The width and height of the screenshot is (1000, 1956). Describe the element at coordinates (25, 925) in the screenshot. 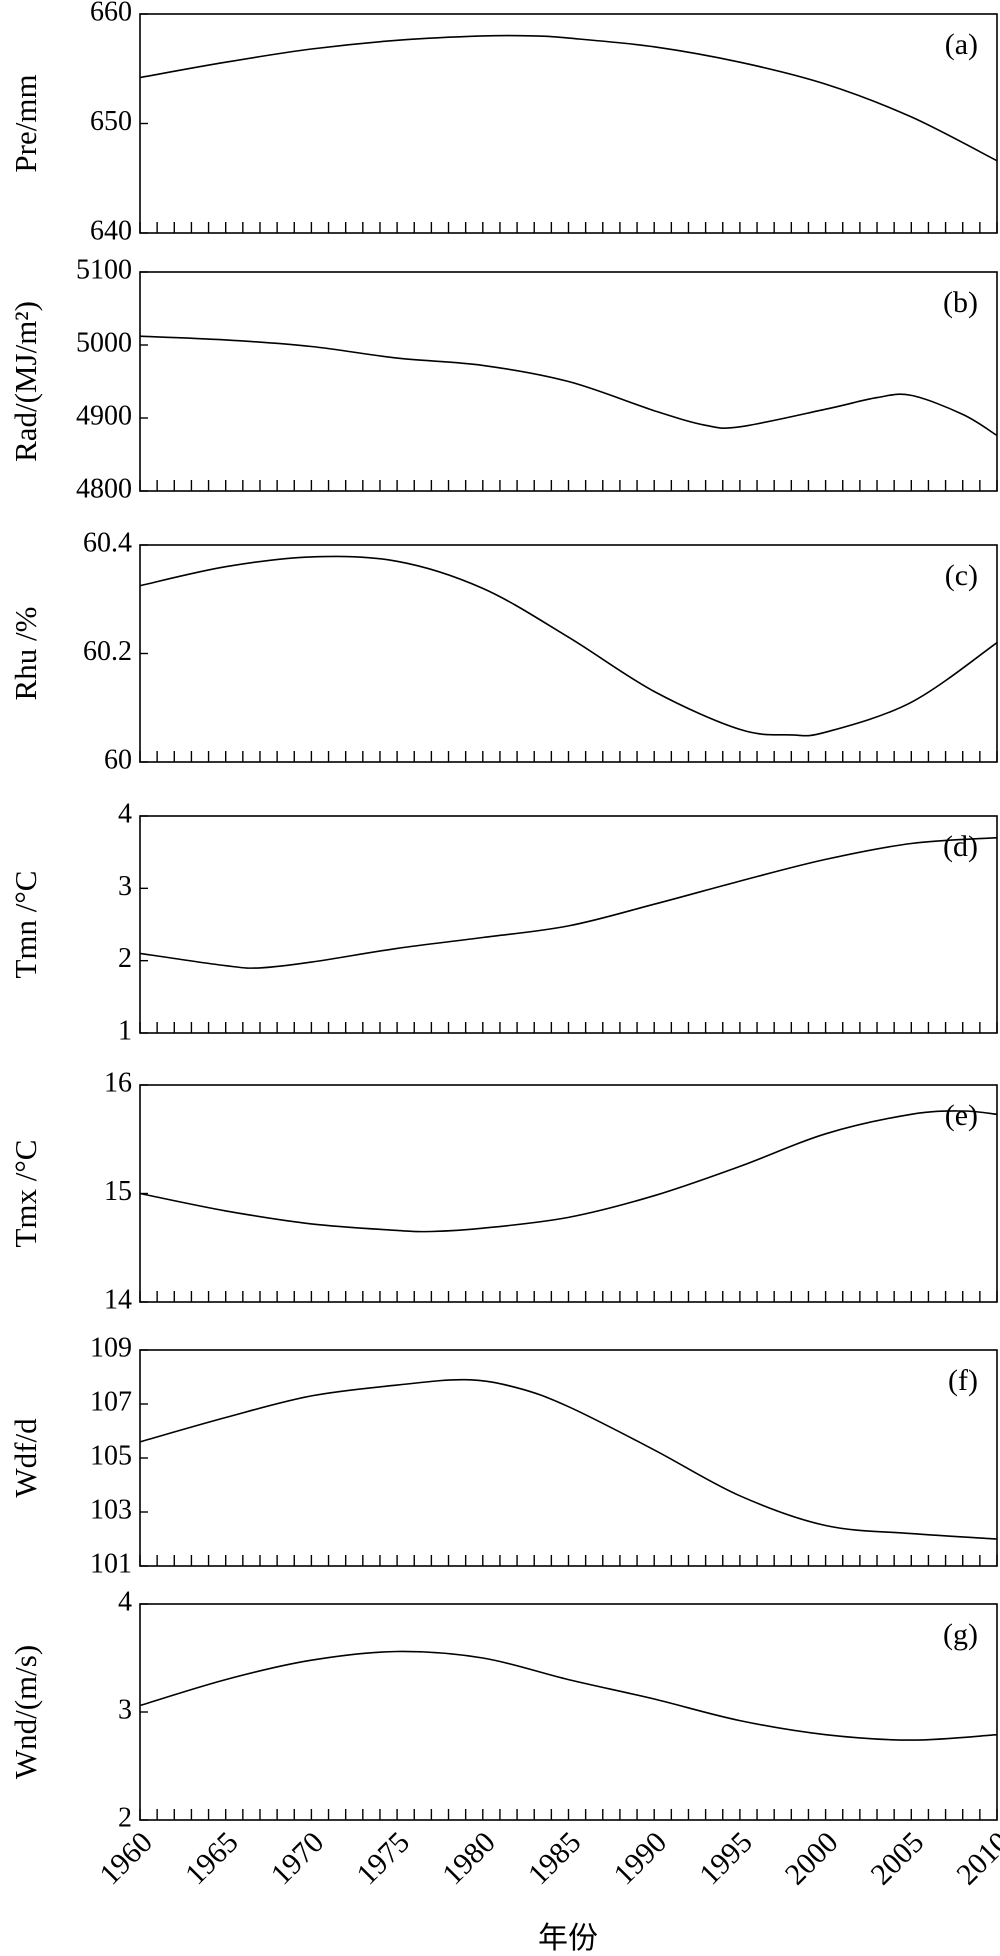

I see `y-axis-label: Tmn /°C` at that location.